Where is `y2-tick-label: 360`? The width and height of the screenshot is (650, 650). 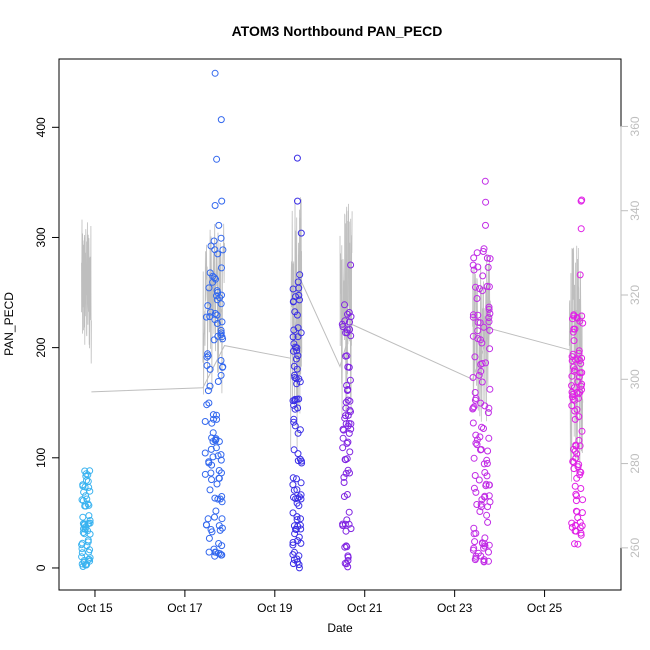 y2-tick-label: 360 is located at coordinates (635, 126).